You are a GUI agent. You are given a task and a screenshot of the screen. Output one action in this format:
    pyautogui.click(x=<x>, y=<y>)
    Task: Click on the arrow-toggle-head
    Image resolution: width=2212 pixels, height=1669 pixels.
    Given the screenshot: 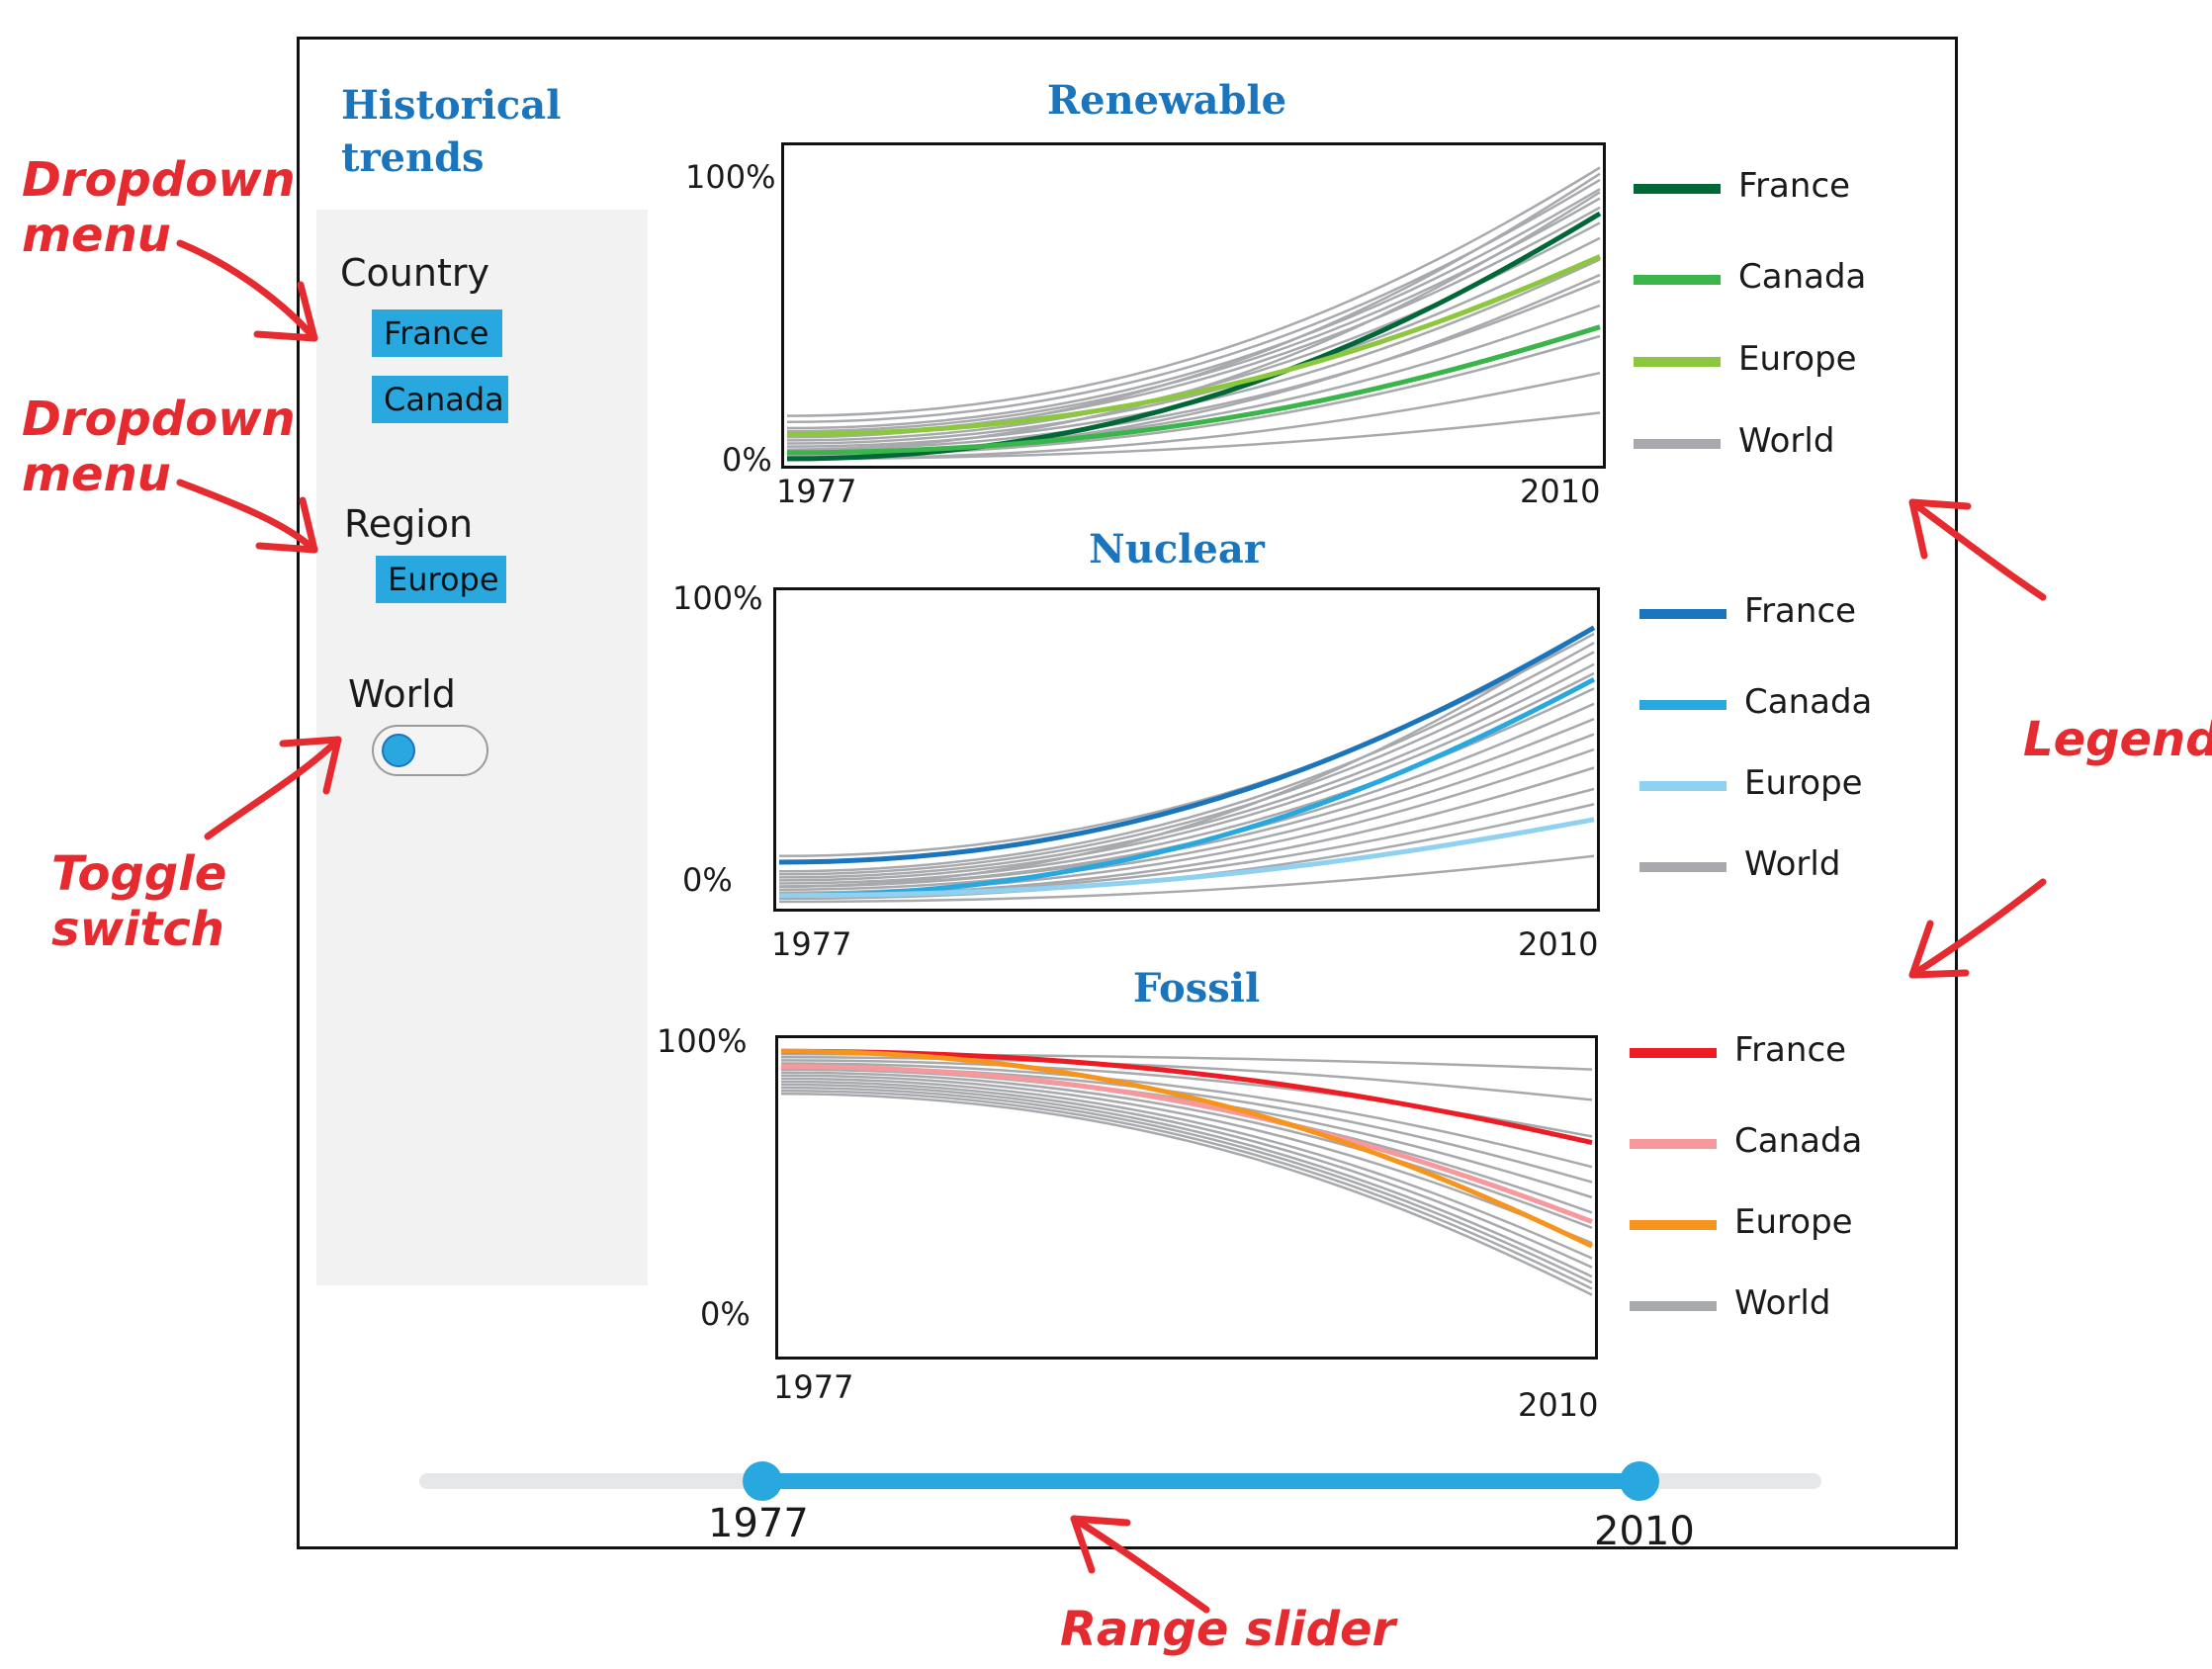 What is the action you would take?
    pyautogui.click(x=311, y=765)
    